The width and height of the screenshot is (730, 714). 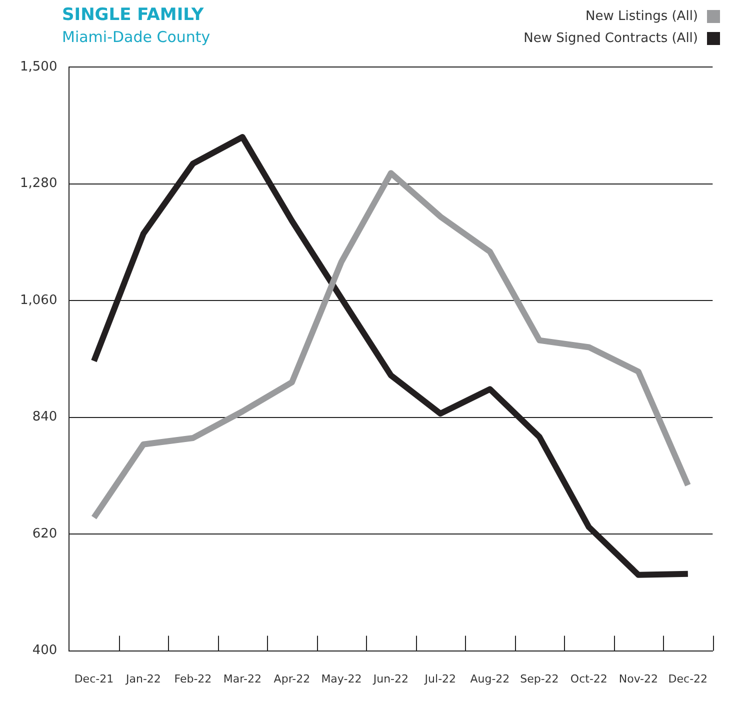 What do you see at coordinates (589, 679) in the screenshot?
I see `x-tick-label: Oct-22` at bounding box center [589, 679].